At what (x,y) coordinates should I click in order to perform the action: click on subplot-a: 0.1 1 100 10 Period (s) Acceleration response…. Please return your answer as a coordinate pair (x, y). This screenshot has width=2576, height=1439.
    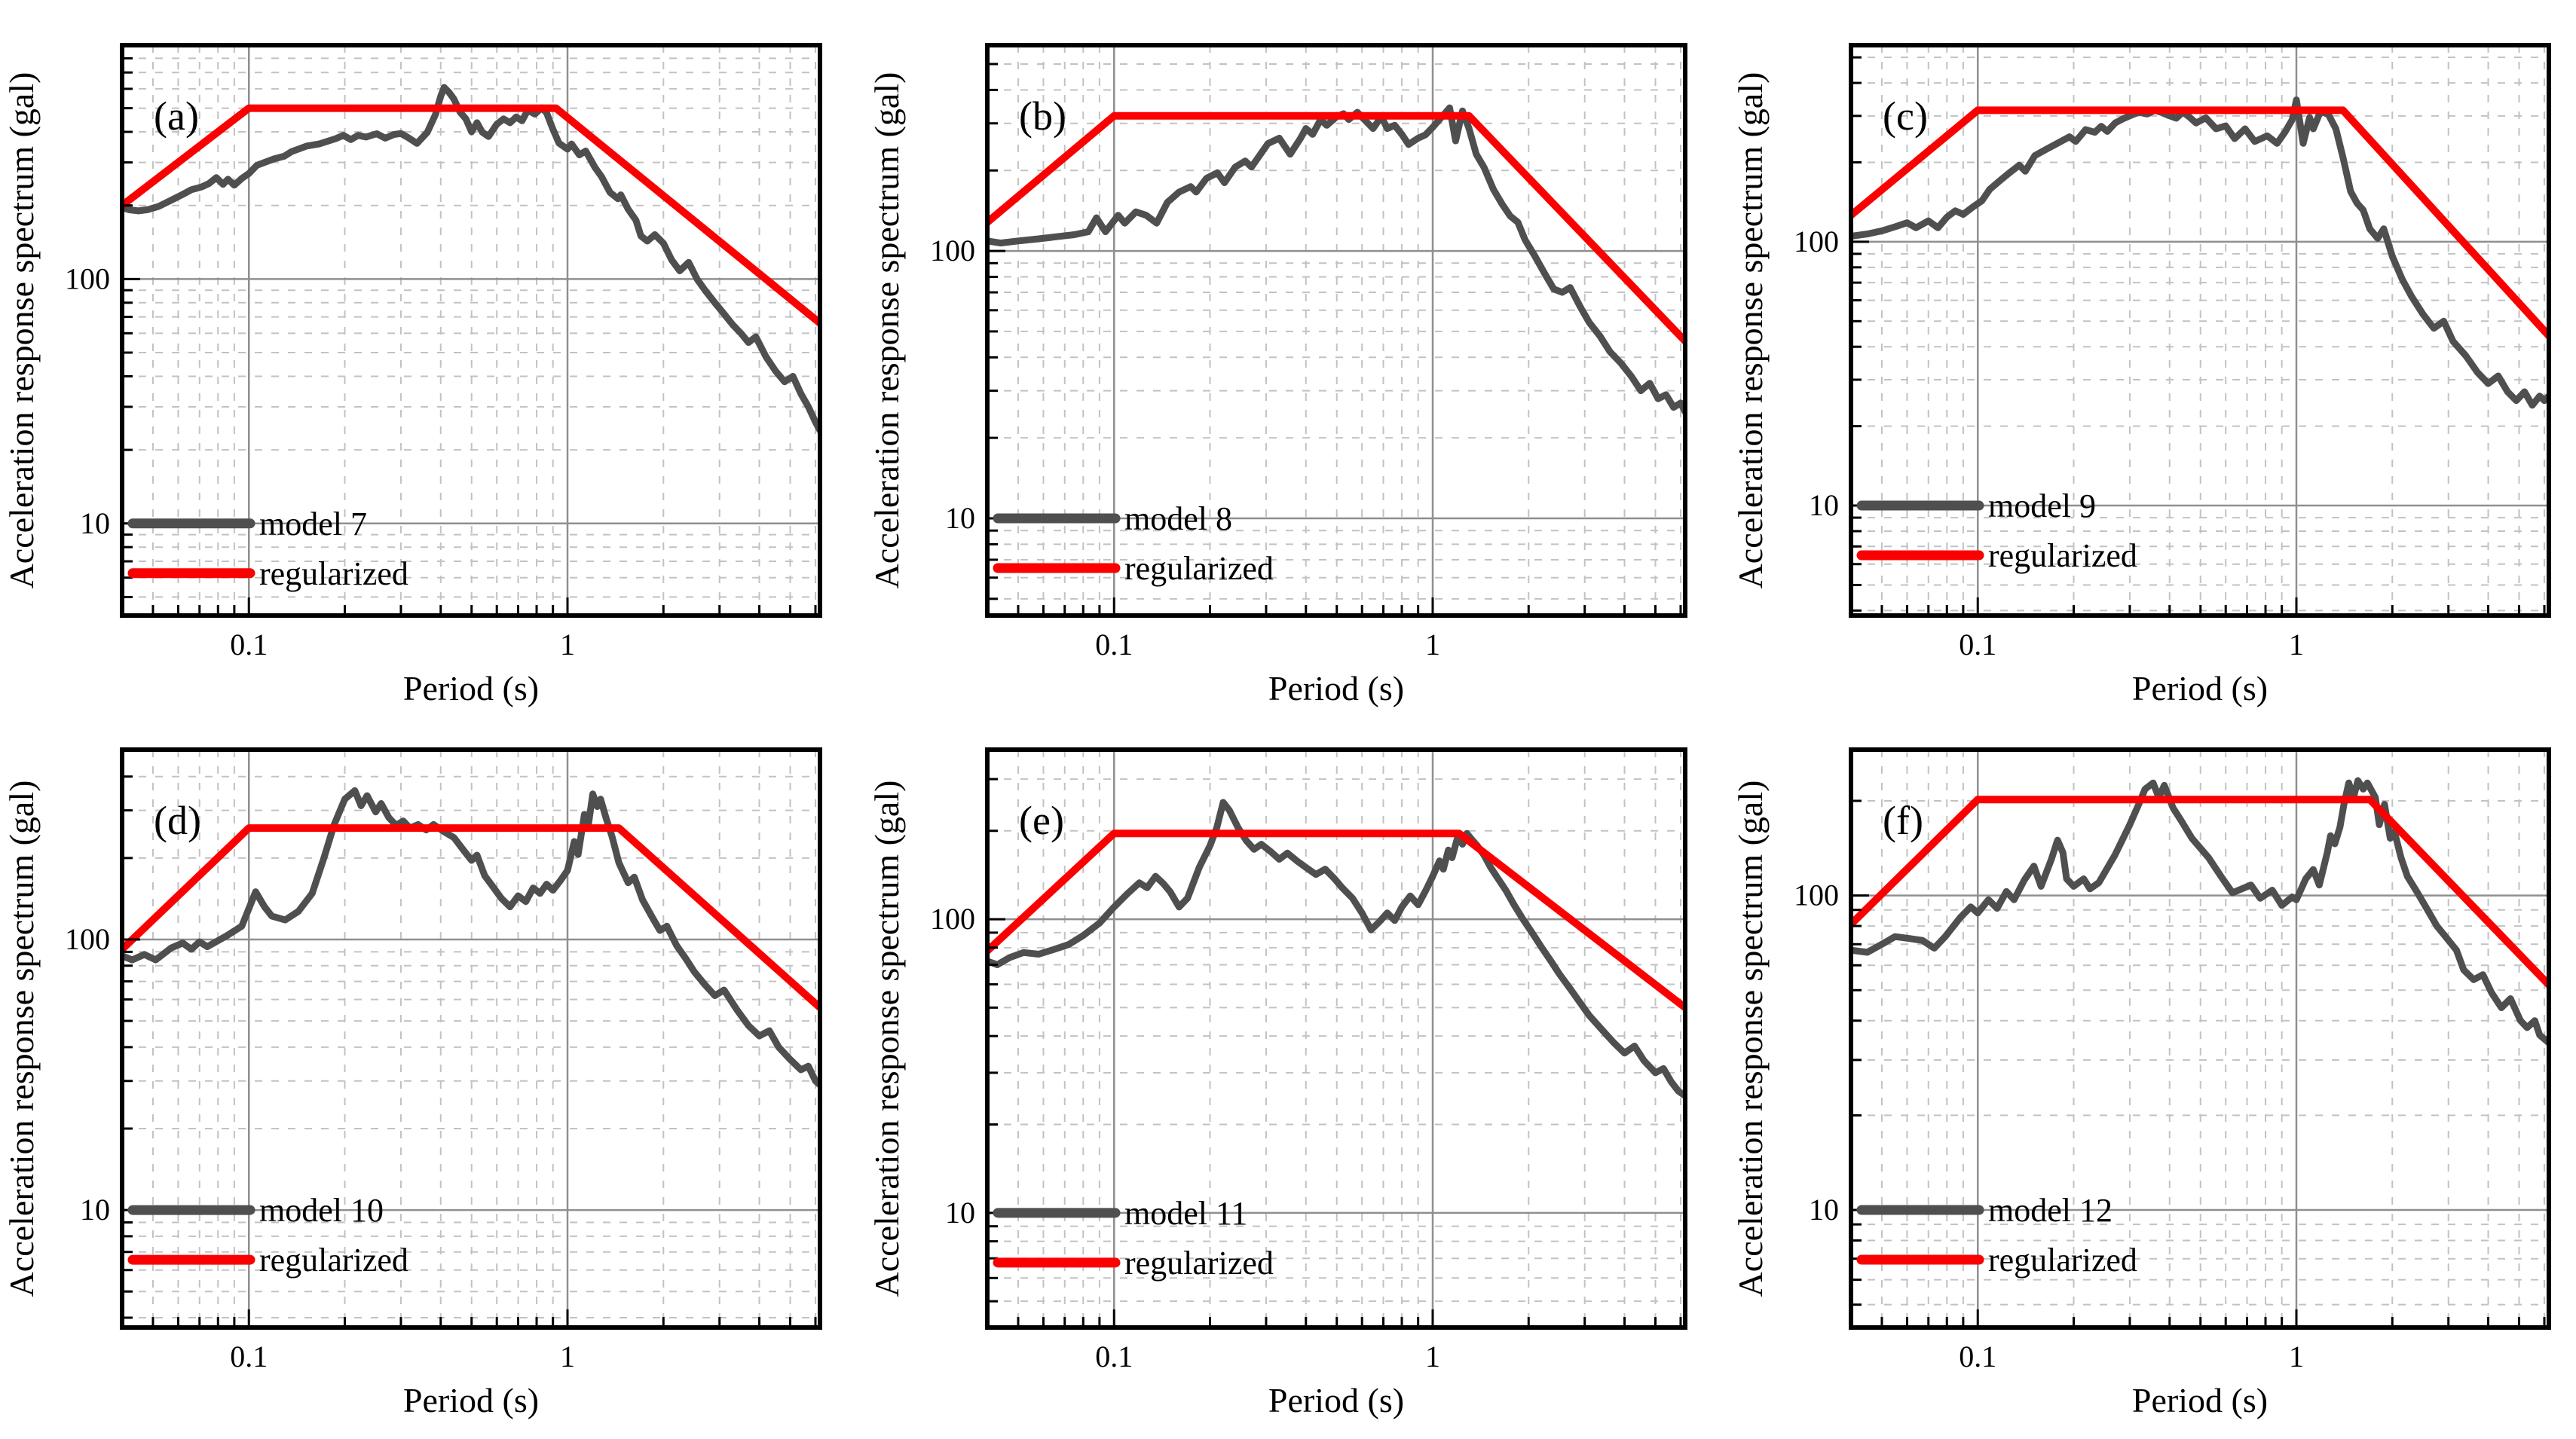
    Looking at the image, I should click on (412, 375).